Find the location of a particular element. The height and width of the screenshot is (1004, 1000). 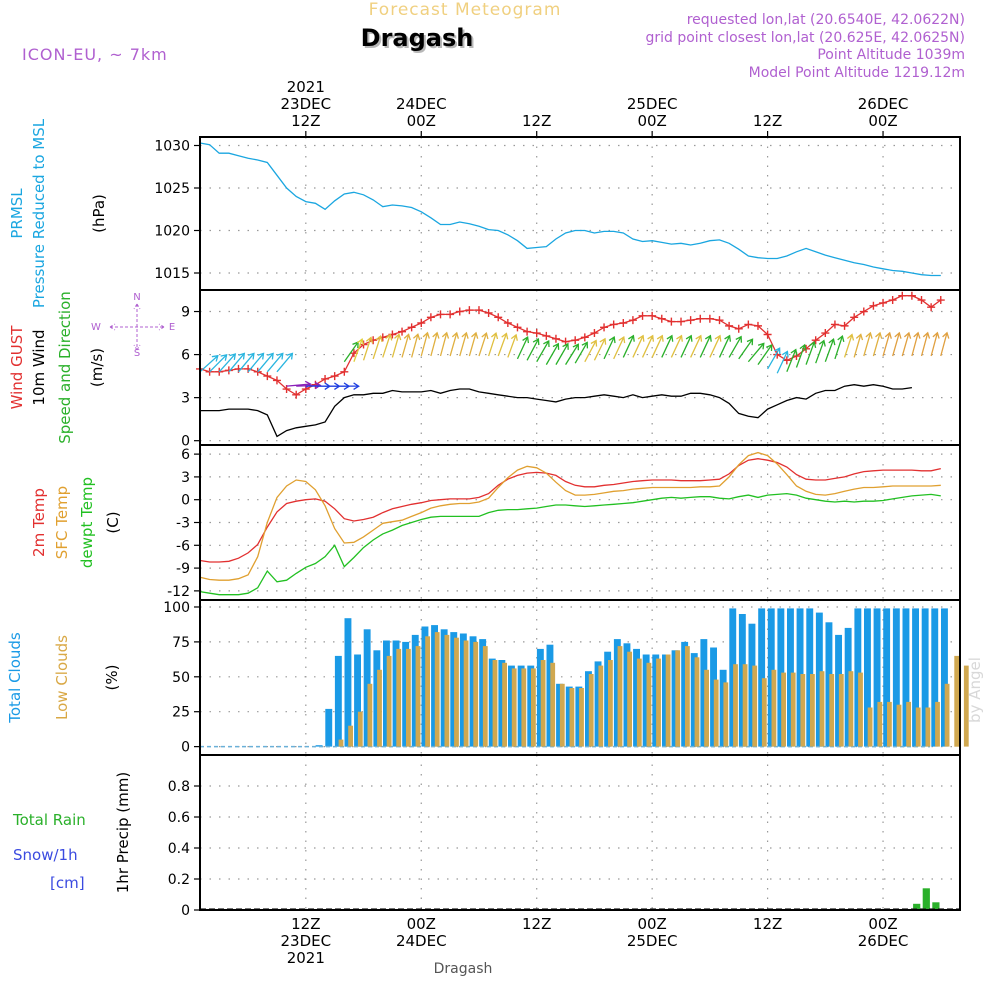

top-time-label: 24DEC is located at coordinates (421, 104).